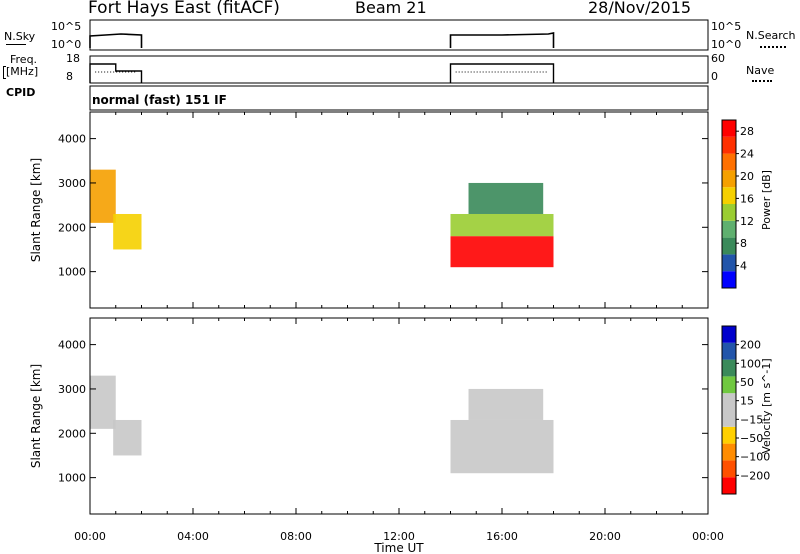  I want to click on velocity-ytick-label-0: 1000, so click(72, 478).